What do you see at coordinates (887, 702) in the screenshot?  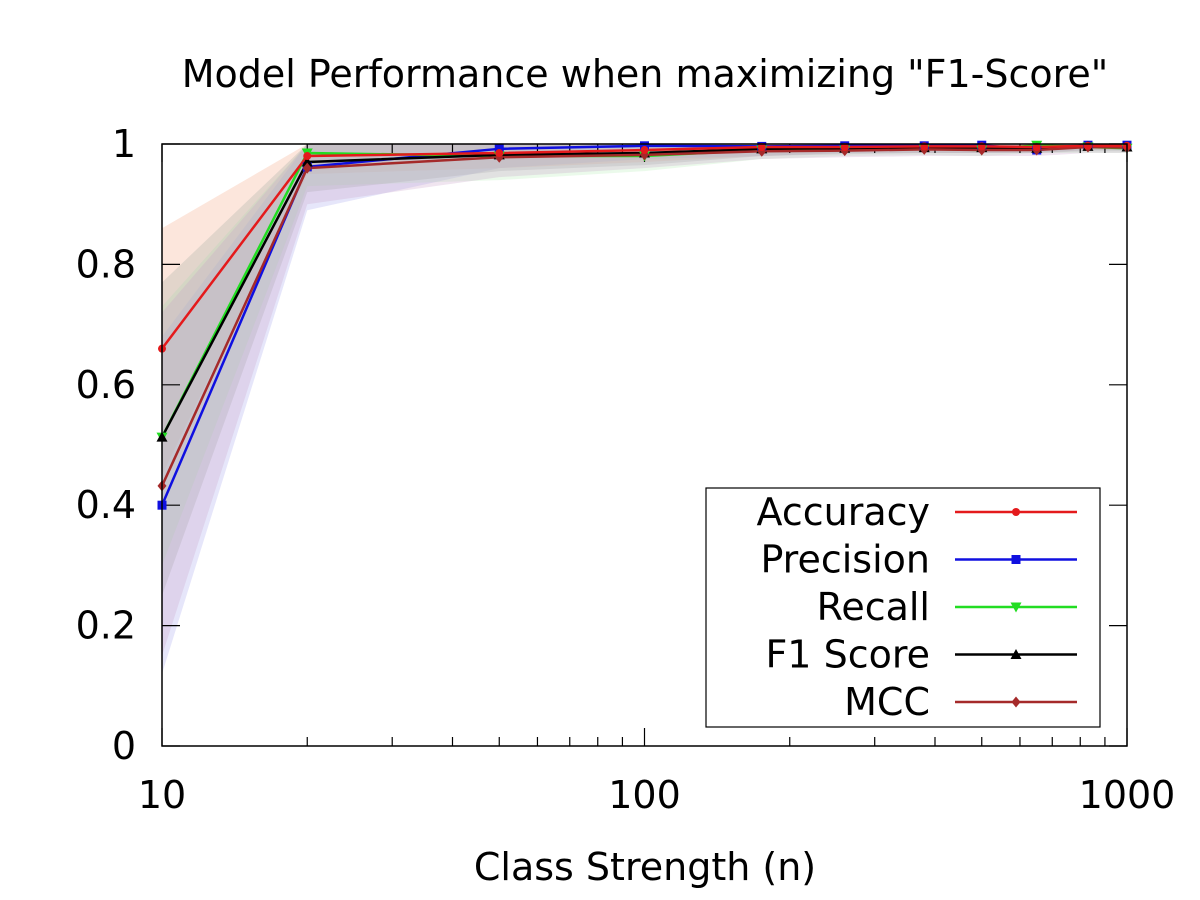 I see `legend-label-mcc: MCC` at bounding box center [887, 702].